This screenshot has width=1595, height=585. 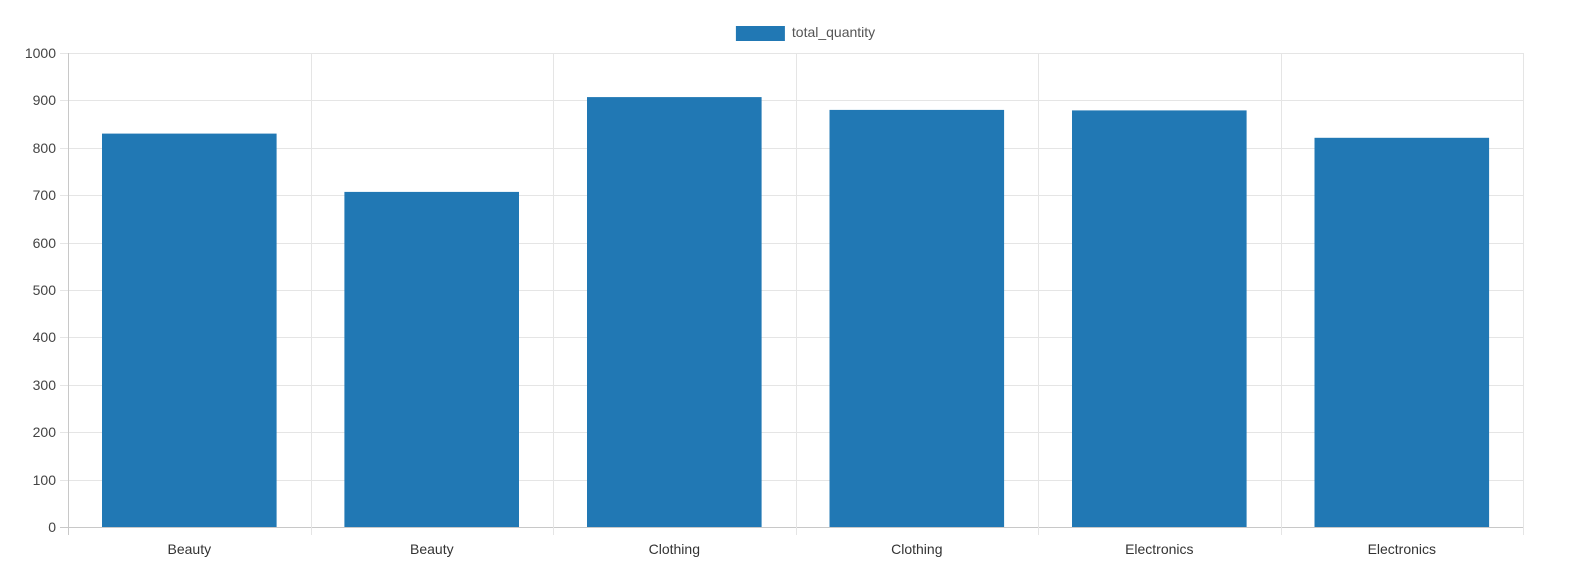 I want to click on legend-swatch, so click(x=760, y=33).